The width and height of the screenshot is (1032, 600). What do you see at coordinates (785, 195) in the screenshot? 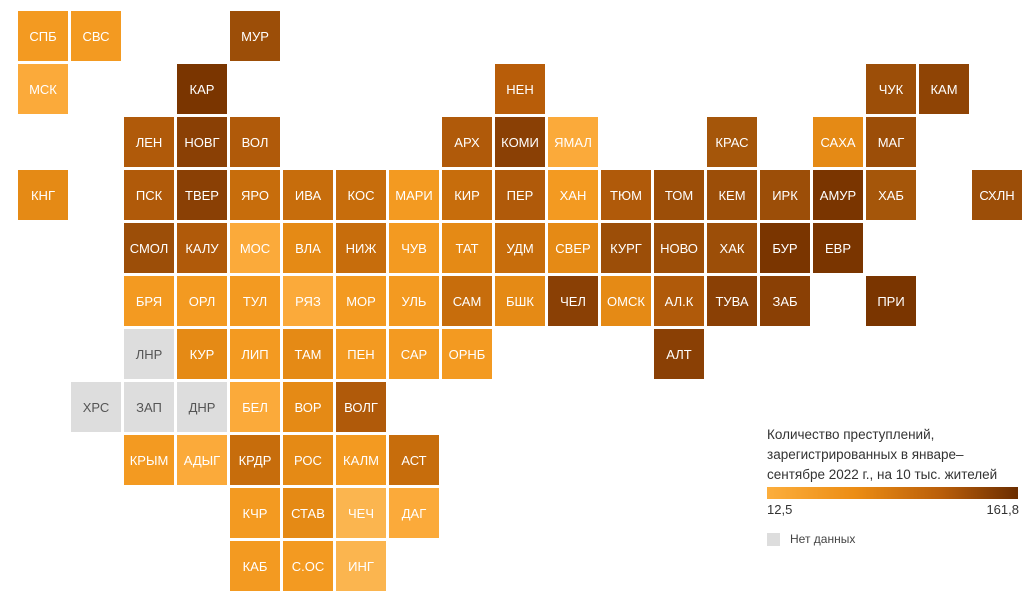
I see `region-tile: ИРК` at bounding box center [785, 195].